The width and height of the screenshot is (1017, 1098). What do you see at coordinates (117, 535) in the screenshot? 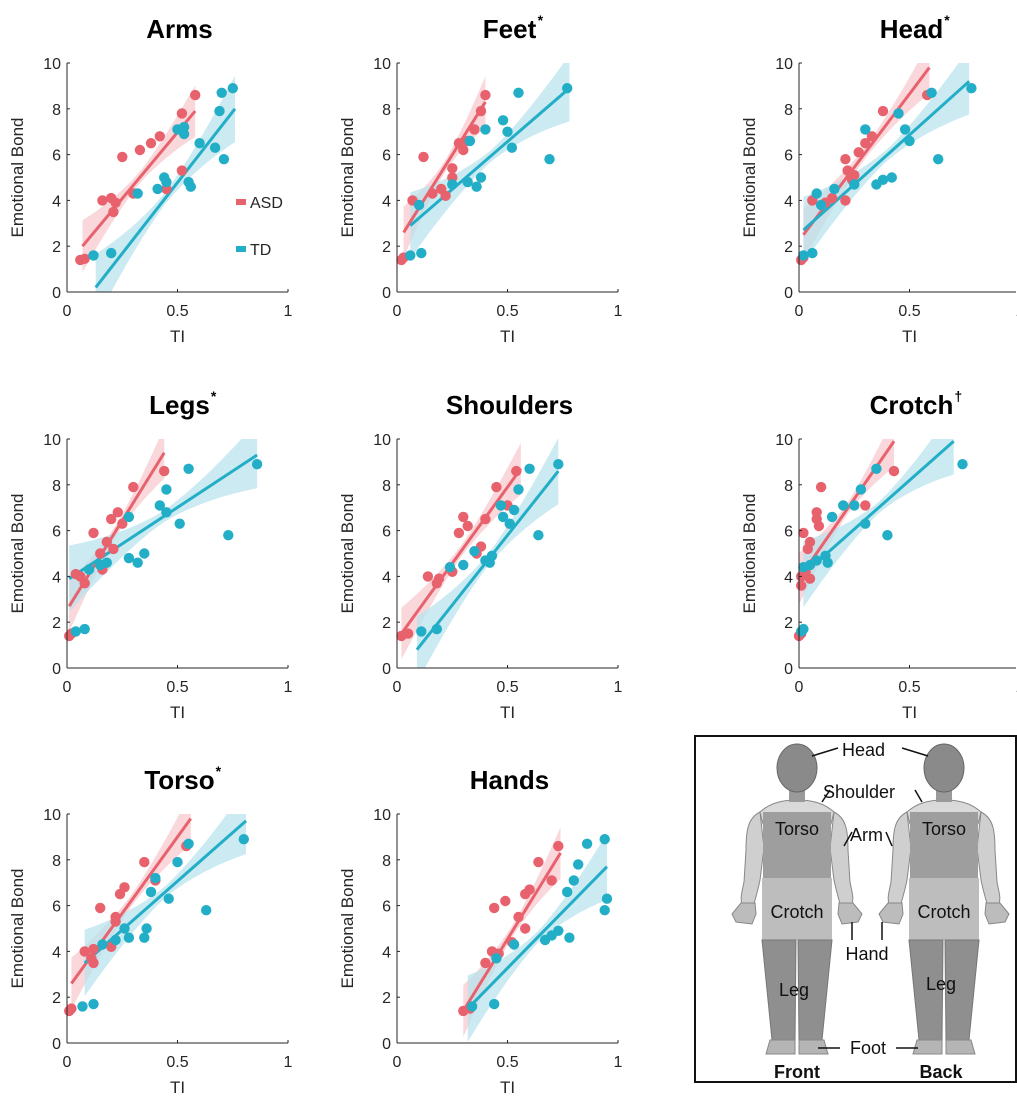
I see `confidence-band-asd` at bounding box center [117, 535].